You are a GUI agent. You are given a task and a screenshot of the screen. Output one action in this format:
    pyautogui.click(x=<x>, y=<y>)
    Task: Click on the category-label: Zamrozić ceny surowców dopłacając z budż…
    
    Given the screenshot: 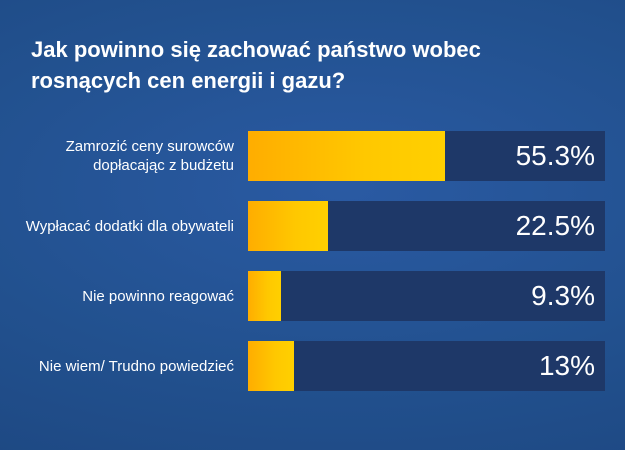 What is the action you would take?
    pyautogui.click(x=149, y=156)
    